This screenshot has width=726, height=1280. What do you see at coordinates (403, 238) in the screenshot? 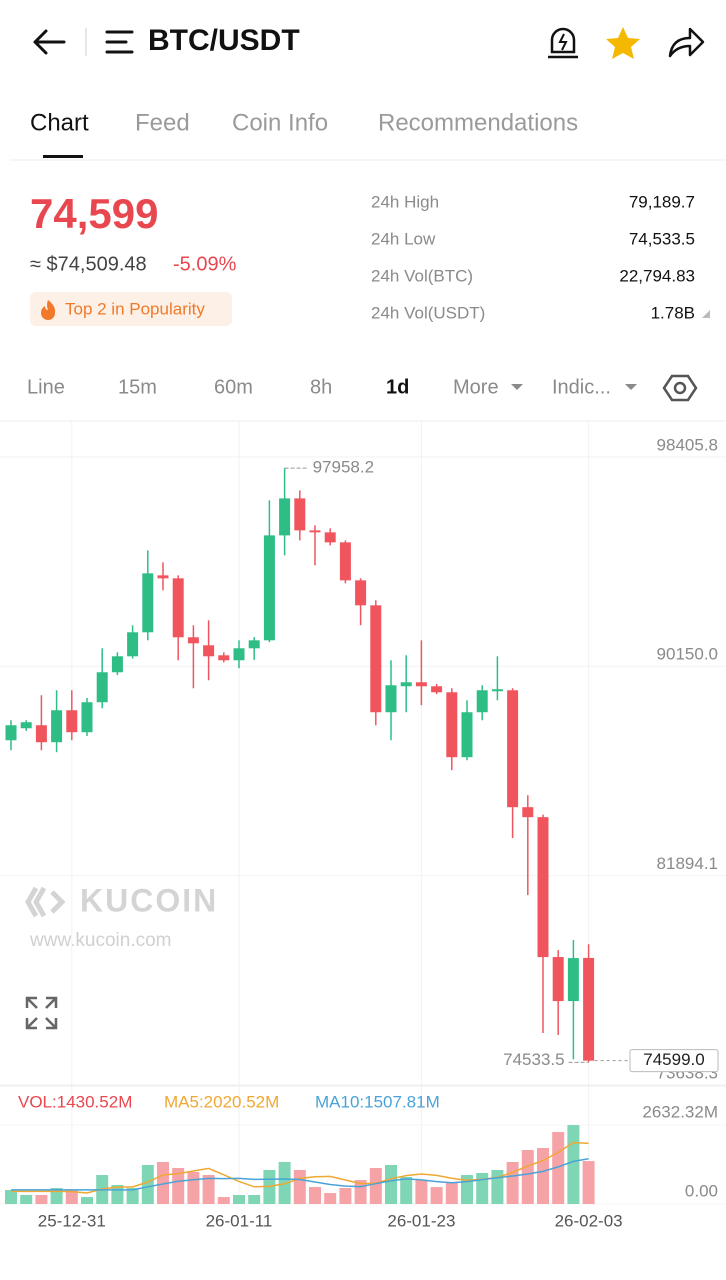
I see `stat-label: 24h Low` at bounding box center [403, 238].